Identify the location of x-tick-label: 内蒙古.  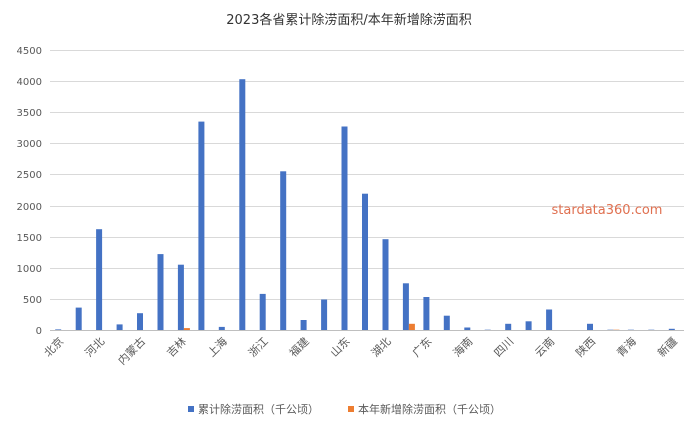
(131, 350).